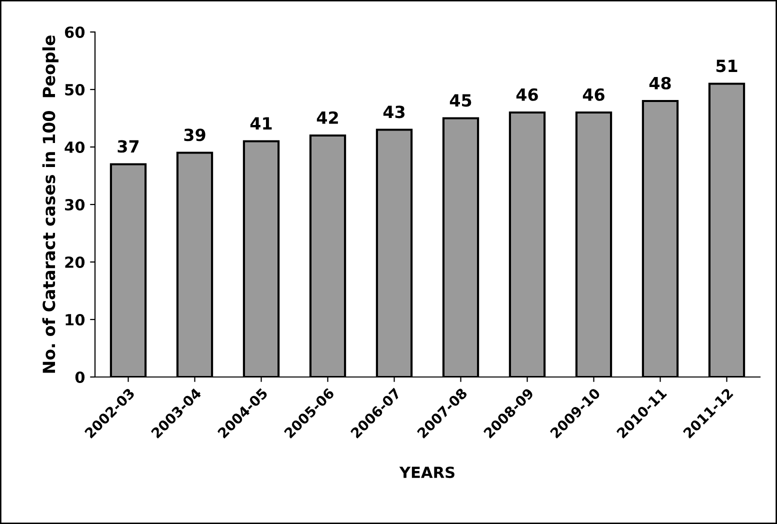 This screenshot has height=524, width=777. Describe the element at coordinates (426, 472) in the screenshot. I see `x-axis-title: YEARS` at that location.